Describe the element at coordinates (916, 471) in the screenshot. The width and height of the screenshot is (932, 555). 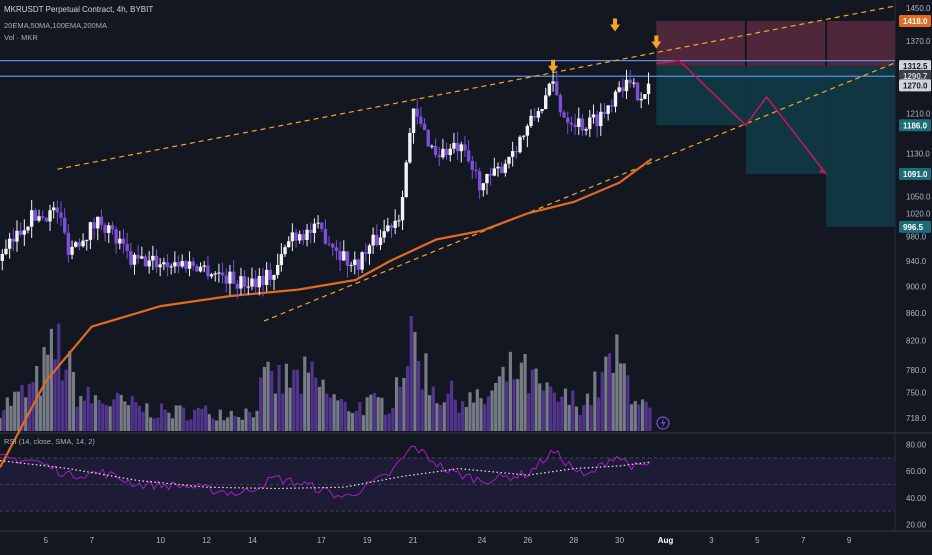
I see `rsi-tick-label: 60.00` at that location.